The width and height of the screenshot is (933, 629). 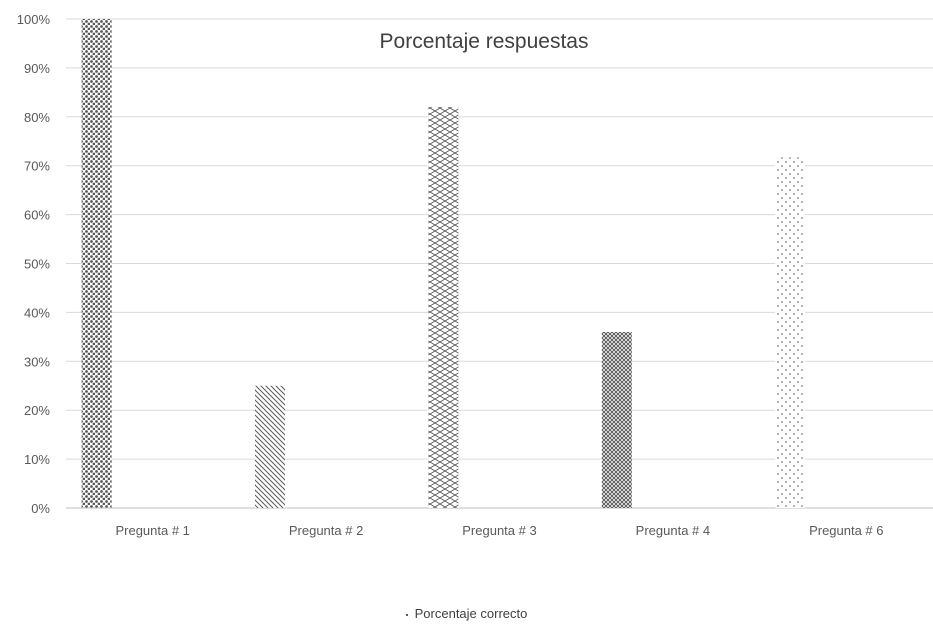 What do you see at coordinates (152, 530) in the screenshot?
I see `x-tick-label: Pregunta # 1` at bounding box center [152, 530].